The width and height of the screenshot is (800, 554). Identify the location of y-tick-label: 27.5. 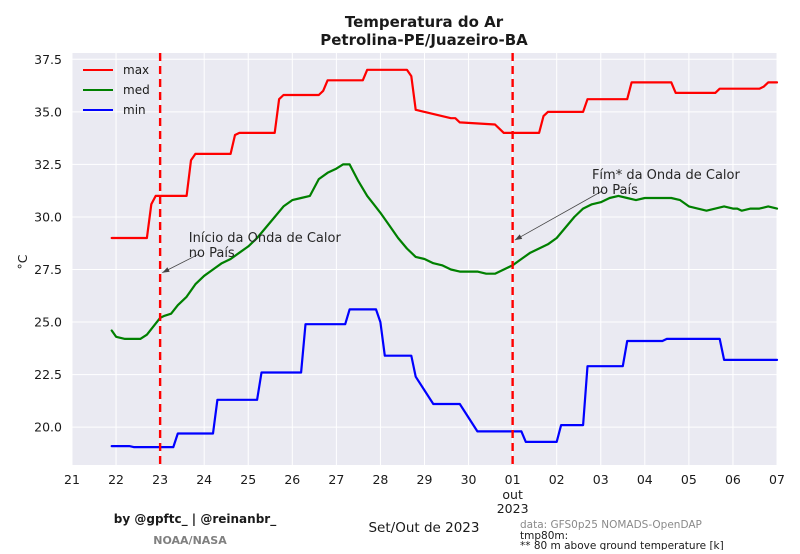
(48, 269).